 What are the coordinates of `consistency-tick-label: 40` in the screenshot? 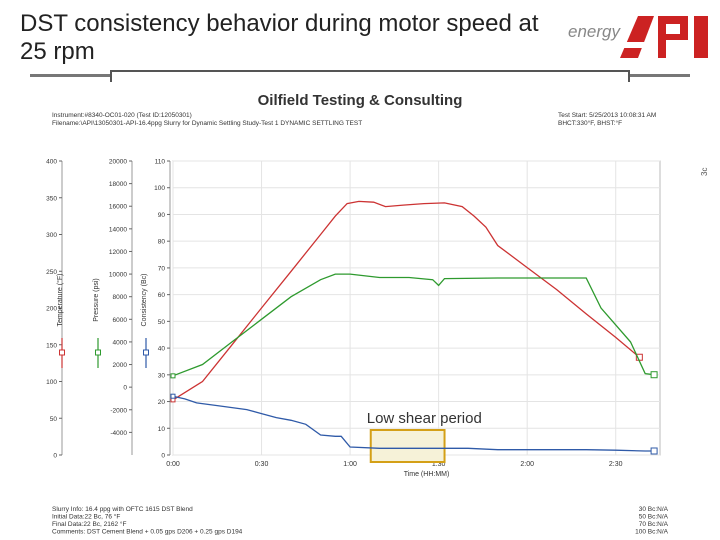 It's located at (162, 349).